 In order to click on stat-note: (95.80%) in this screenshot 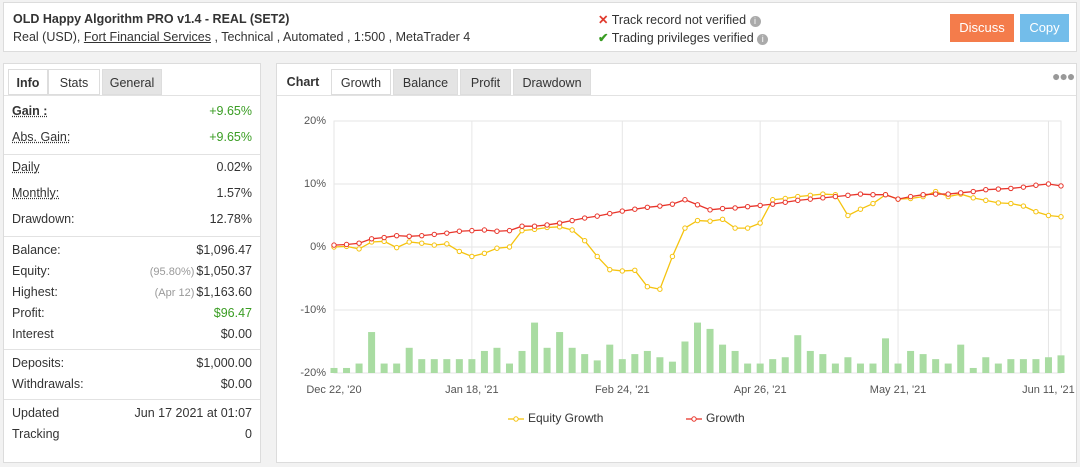, I will do `click(172, 272)`.